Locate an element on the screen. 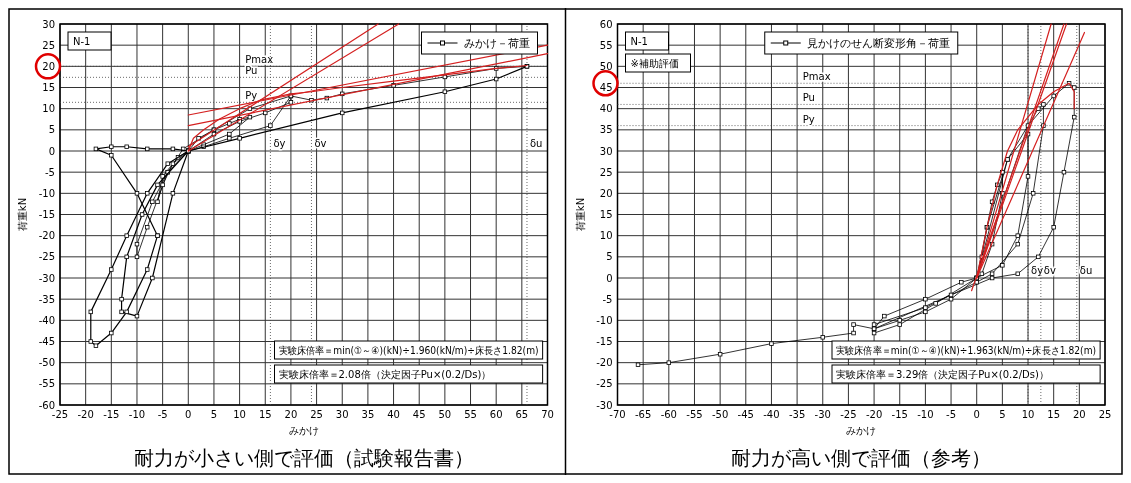 Image resolution: width=1131 pixels, height=483 pixels. x-tick-label: -65 is located at coordinates (643, 414).